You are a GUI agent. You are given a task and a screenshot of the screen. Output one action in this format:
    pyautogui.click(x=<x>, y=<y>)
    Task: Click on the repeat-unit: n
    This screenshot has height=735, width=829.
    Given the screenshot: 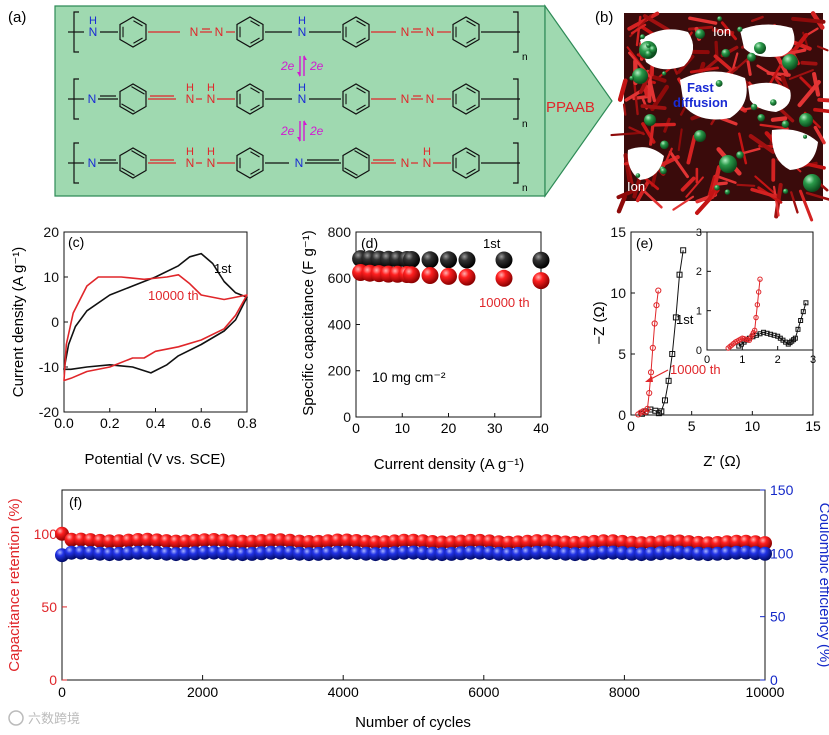 What is the action you would take?
    pyautogui.click(x=525, y=57)
    